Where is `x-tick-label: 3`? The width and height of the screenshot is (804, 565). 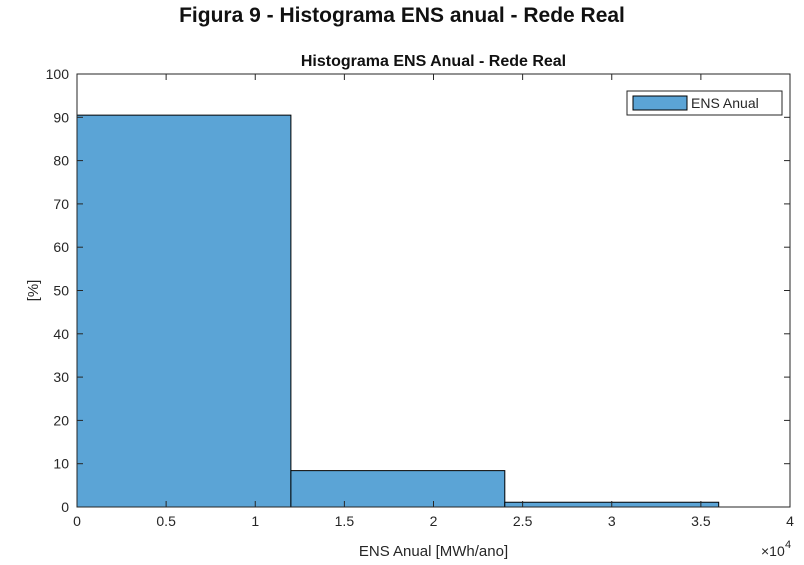 x-tick-label: 3 is located at coordinates (612, 521).